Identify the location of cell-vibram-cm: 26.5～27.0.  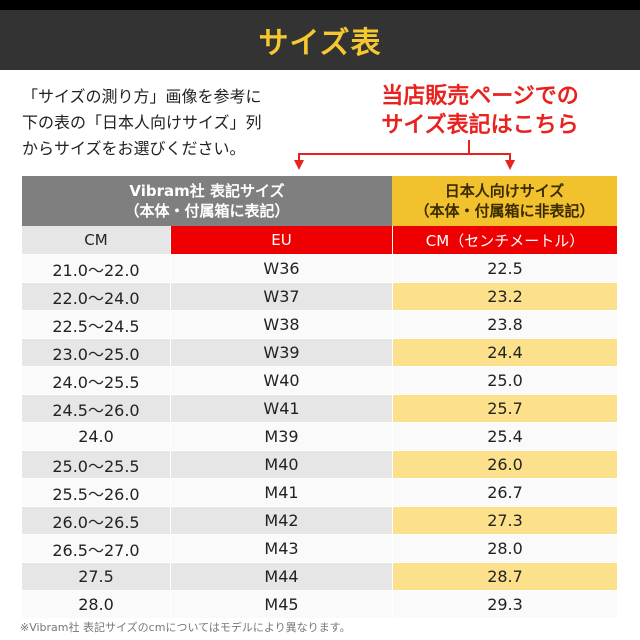
(96, 548).